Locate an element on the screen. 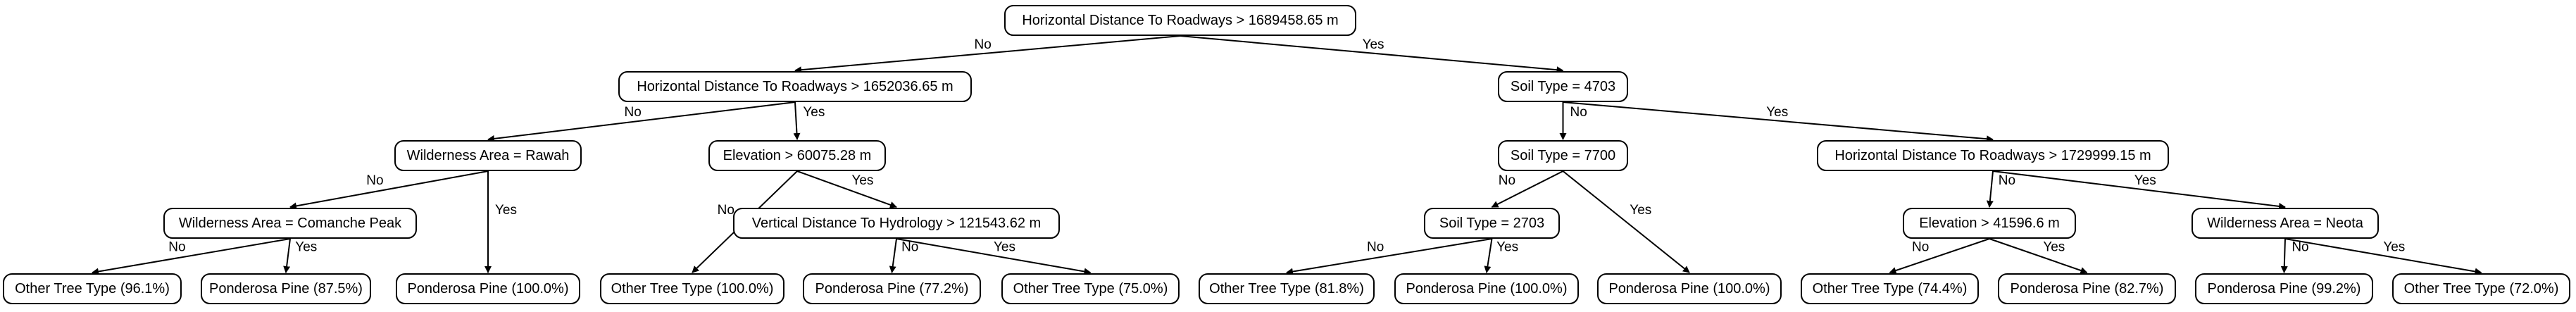 The image size is (2576, 312). leaf-node: Other Tree Type (75.0%) is located at coordinates (1090, 288).